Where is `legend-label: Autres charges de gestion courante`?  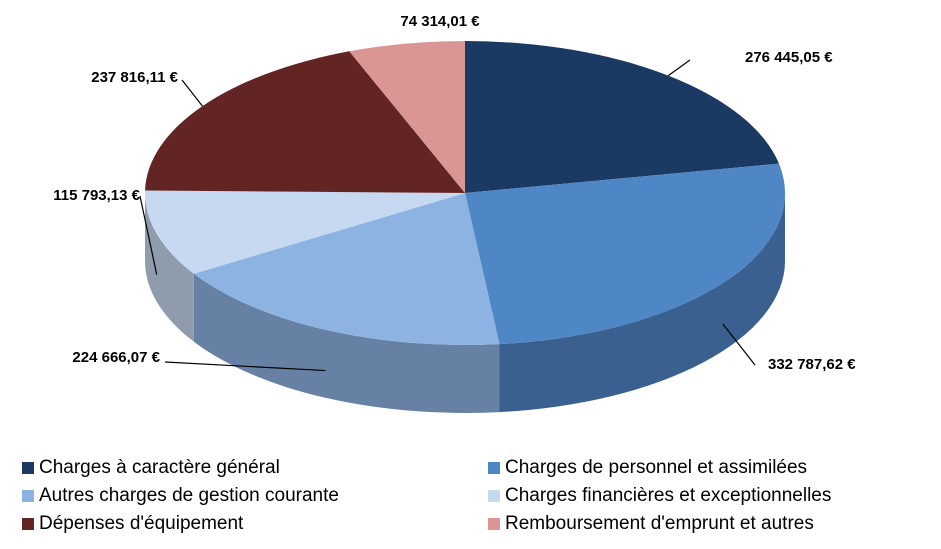 legend-label: Autres charges de gestion courante is located at coordinates (189, 495).